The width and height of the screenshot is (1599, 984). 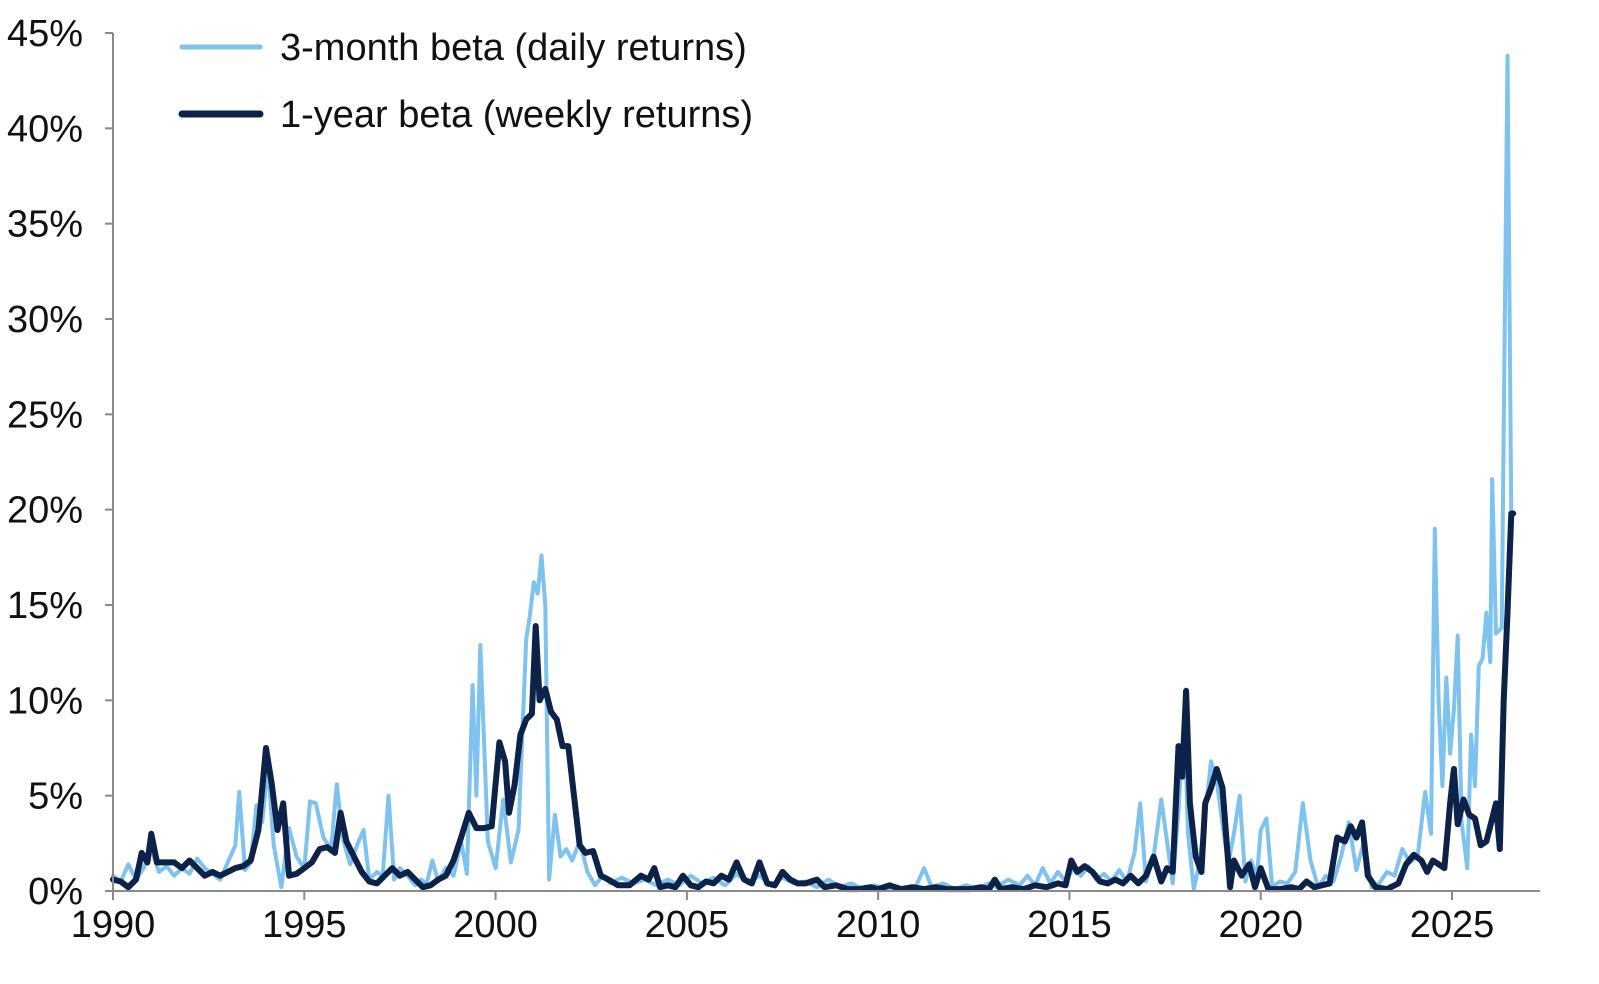 I want to click on legend-label-3-month-beta: 3-month beta (daily returns), so click(x=513, y=48).